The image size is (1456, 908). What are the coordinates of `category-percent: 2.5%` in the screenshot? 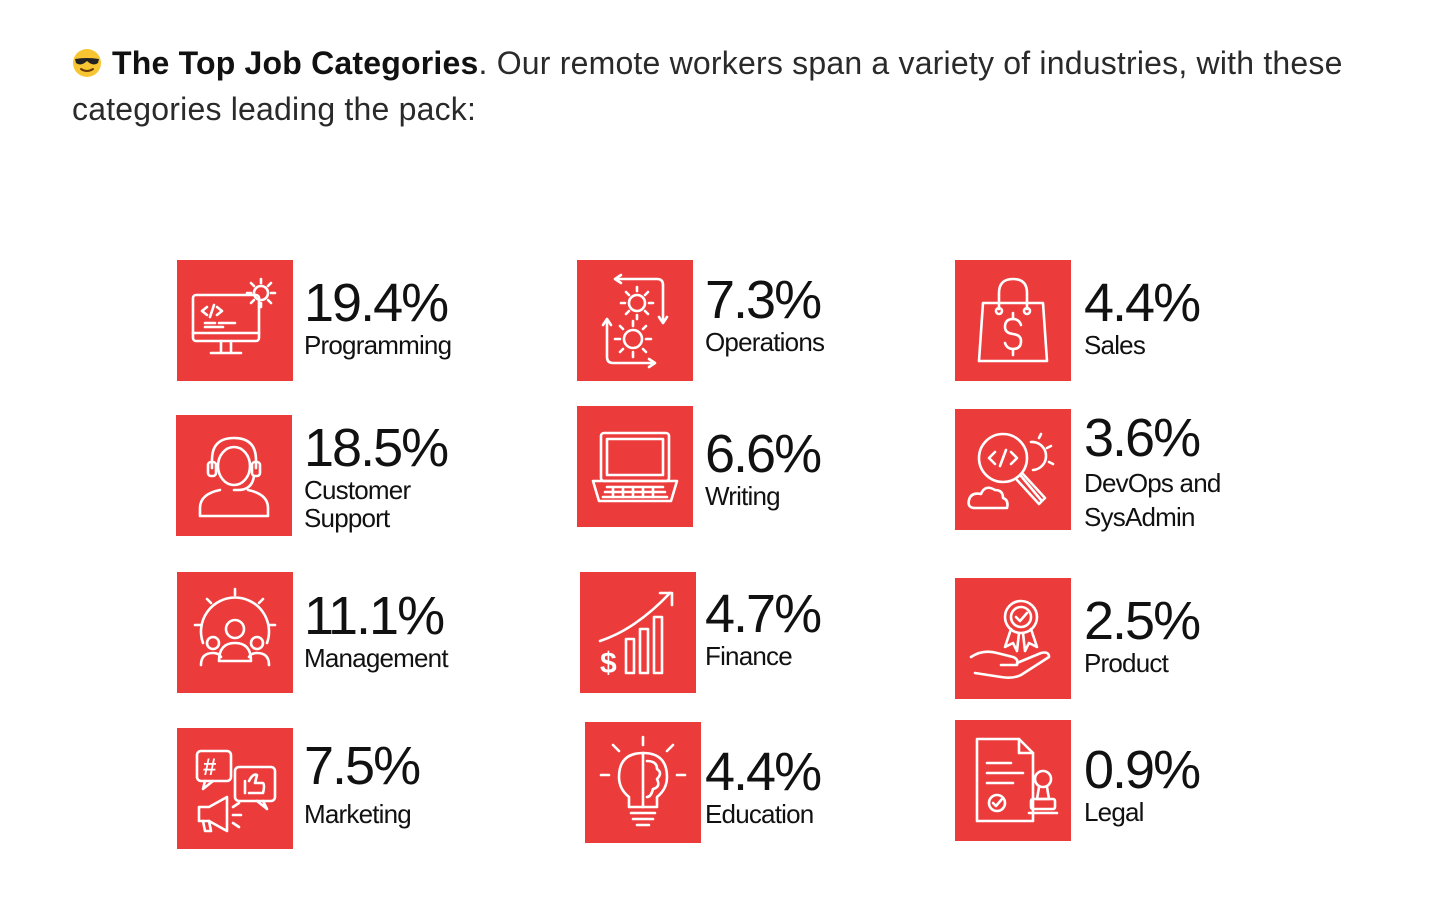 It's located at (1142, 621).